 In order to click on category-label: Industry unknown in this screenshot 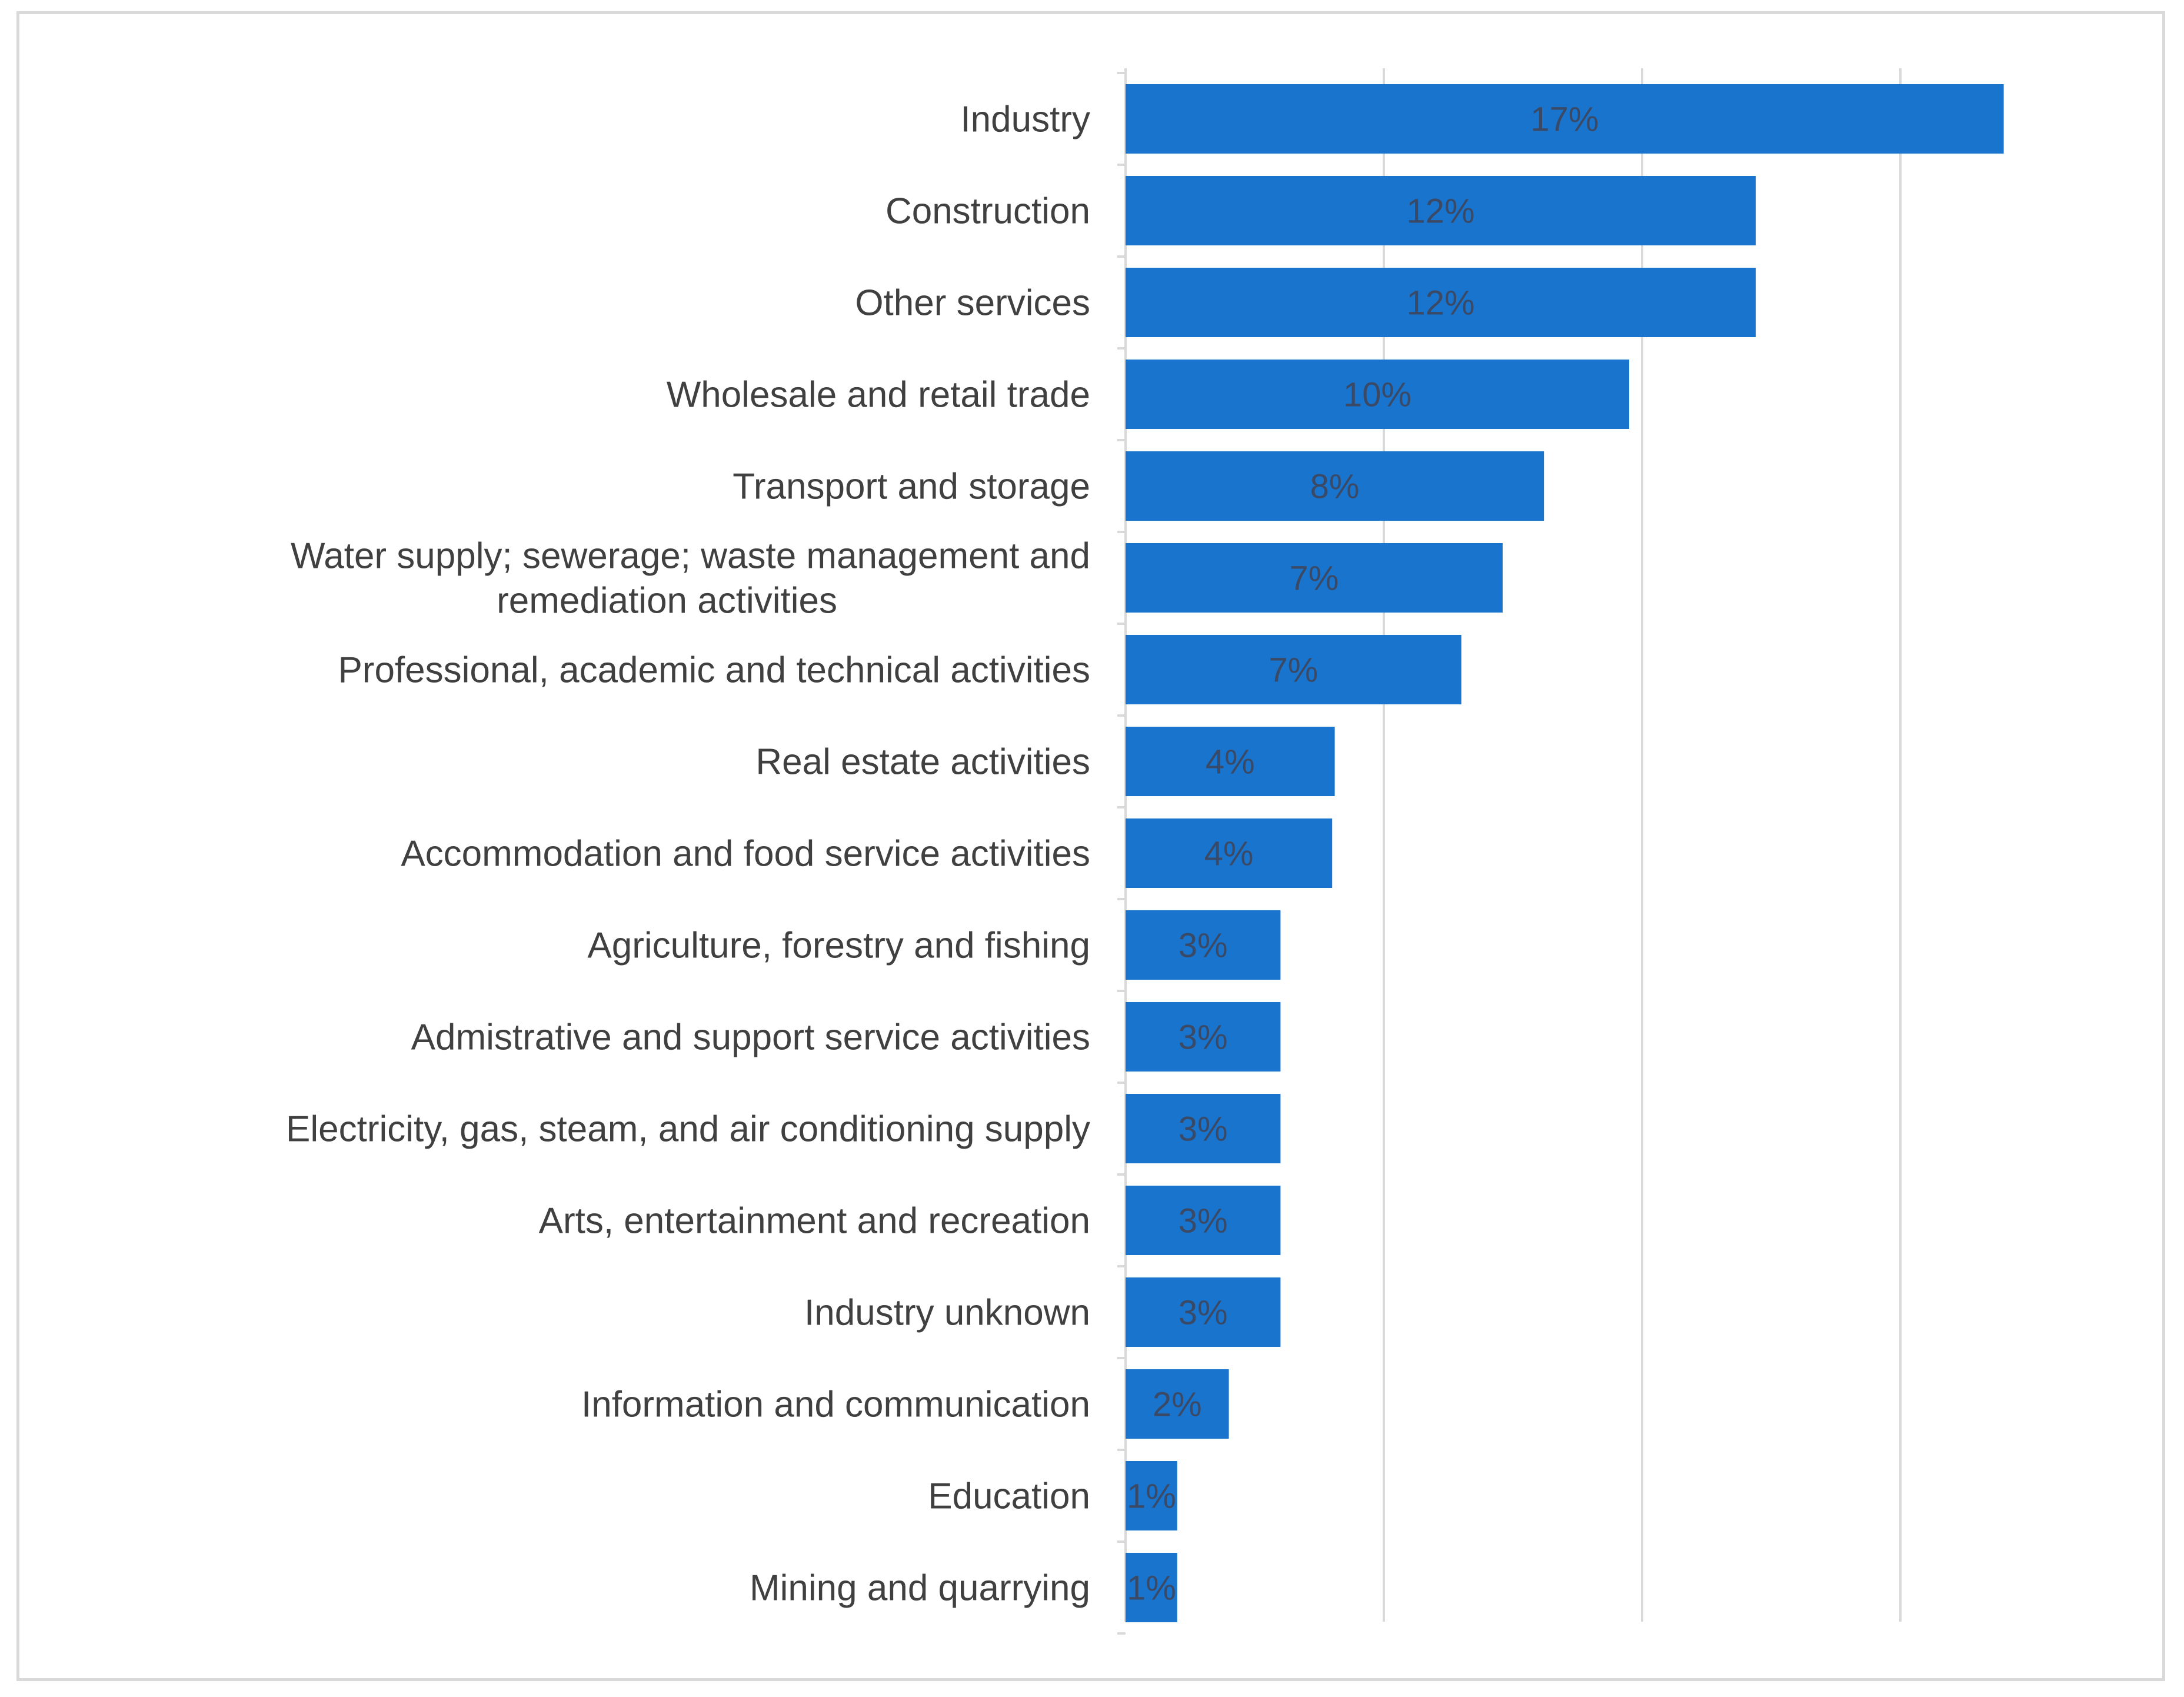, I will do `click(947, 1313)`.